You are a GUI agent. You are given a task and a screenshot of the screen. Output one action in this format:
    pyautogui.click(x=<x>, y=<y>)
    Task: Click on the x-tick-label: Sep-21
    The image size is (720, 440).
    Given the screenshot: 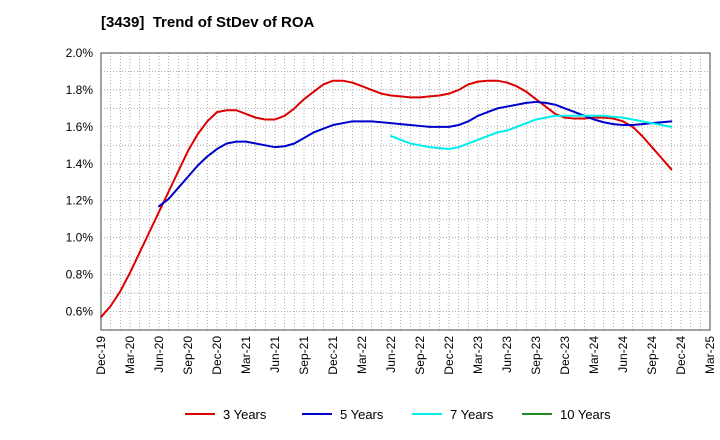 What is the action you would take?
    pyautogui.click(x=304, y=355)
    